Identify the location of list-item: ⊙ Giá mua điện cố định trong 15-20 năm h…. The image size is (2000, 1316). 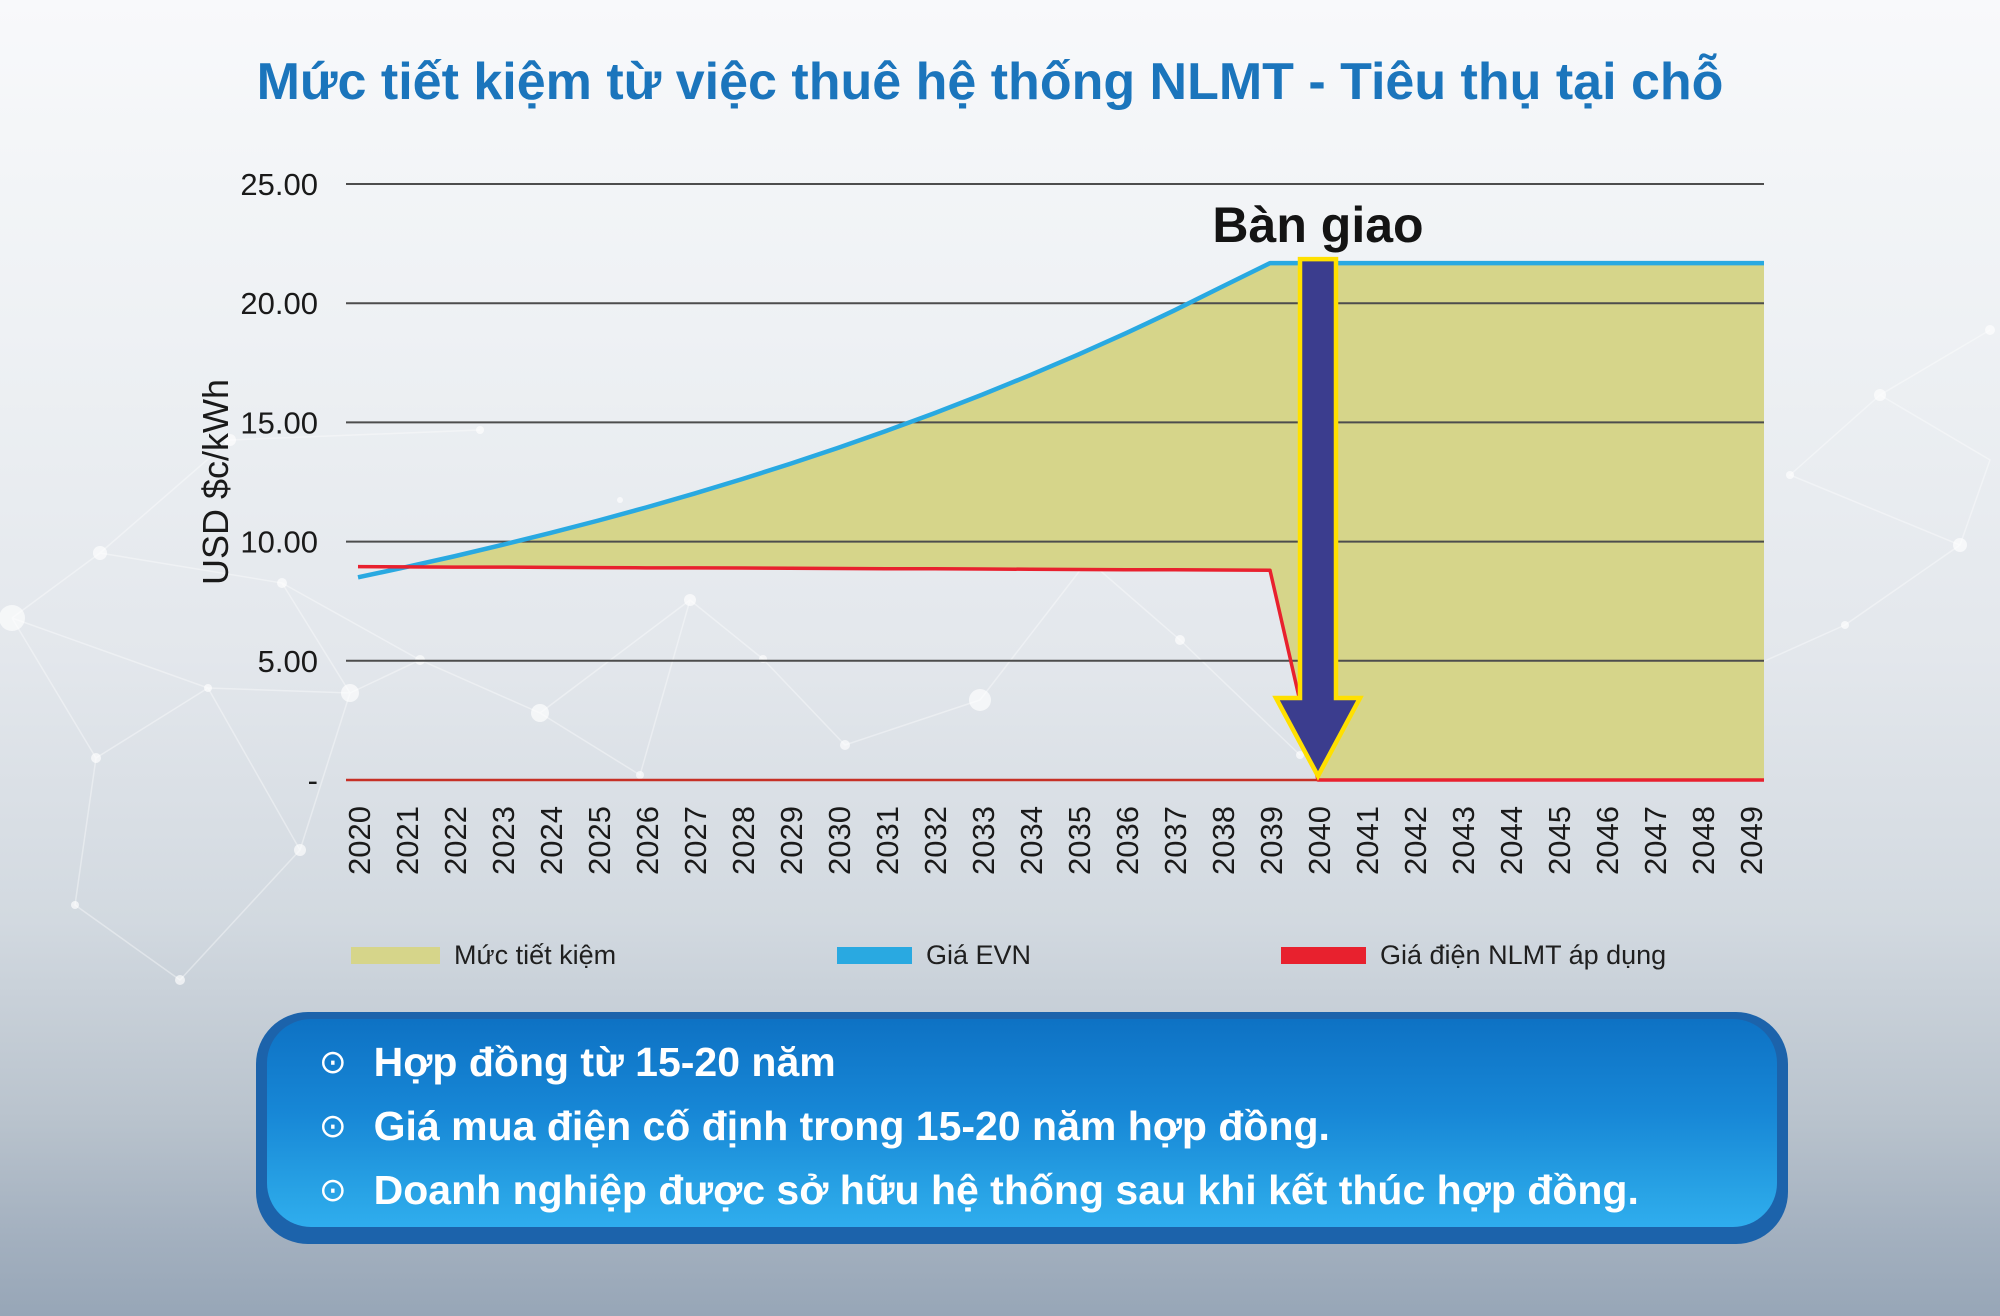
(1028, 1135).